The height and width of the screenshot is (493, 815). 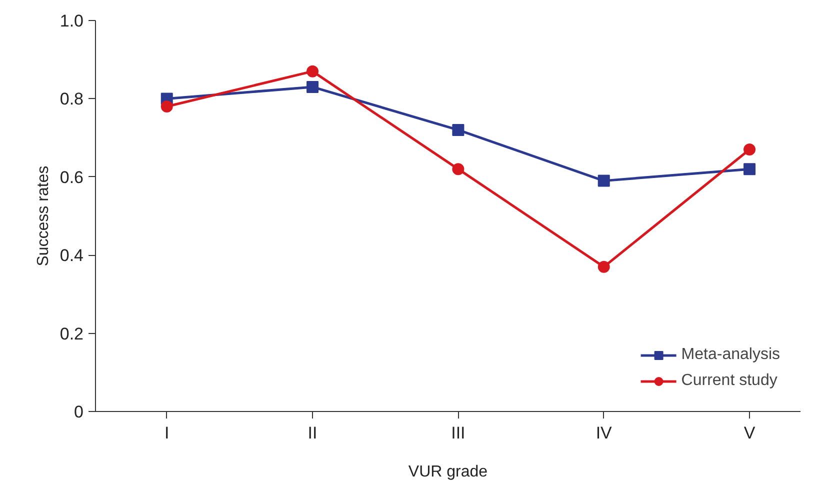 What do you see at coordinates (604, 433) in the screenshot?
I see `x-tick-label: IV` at bounding box center [604, 433].